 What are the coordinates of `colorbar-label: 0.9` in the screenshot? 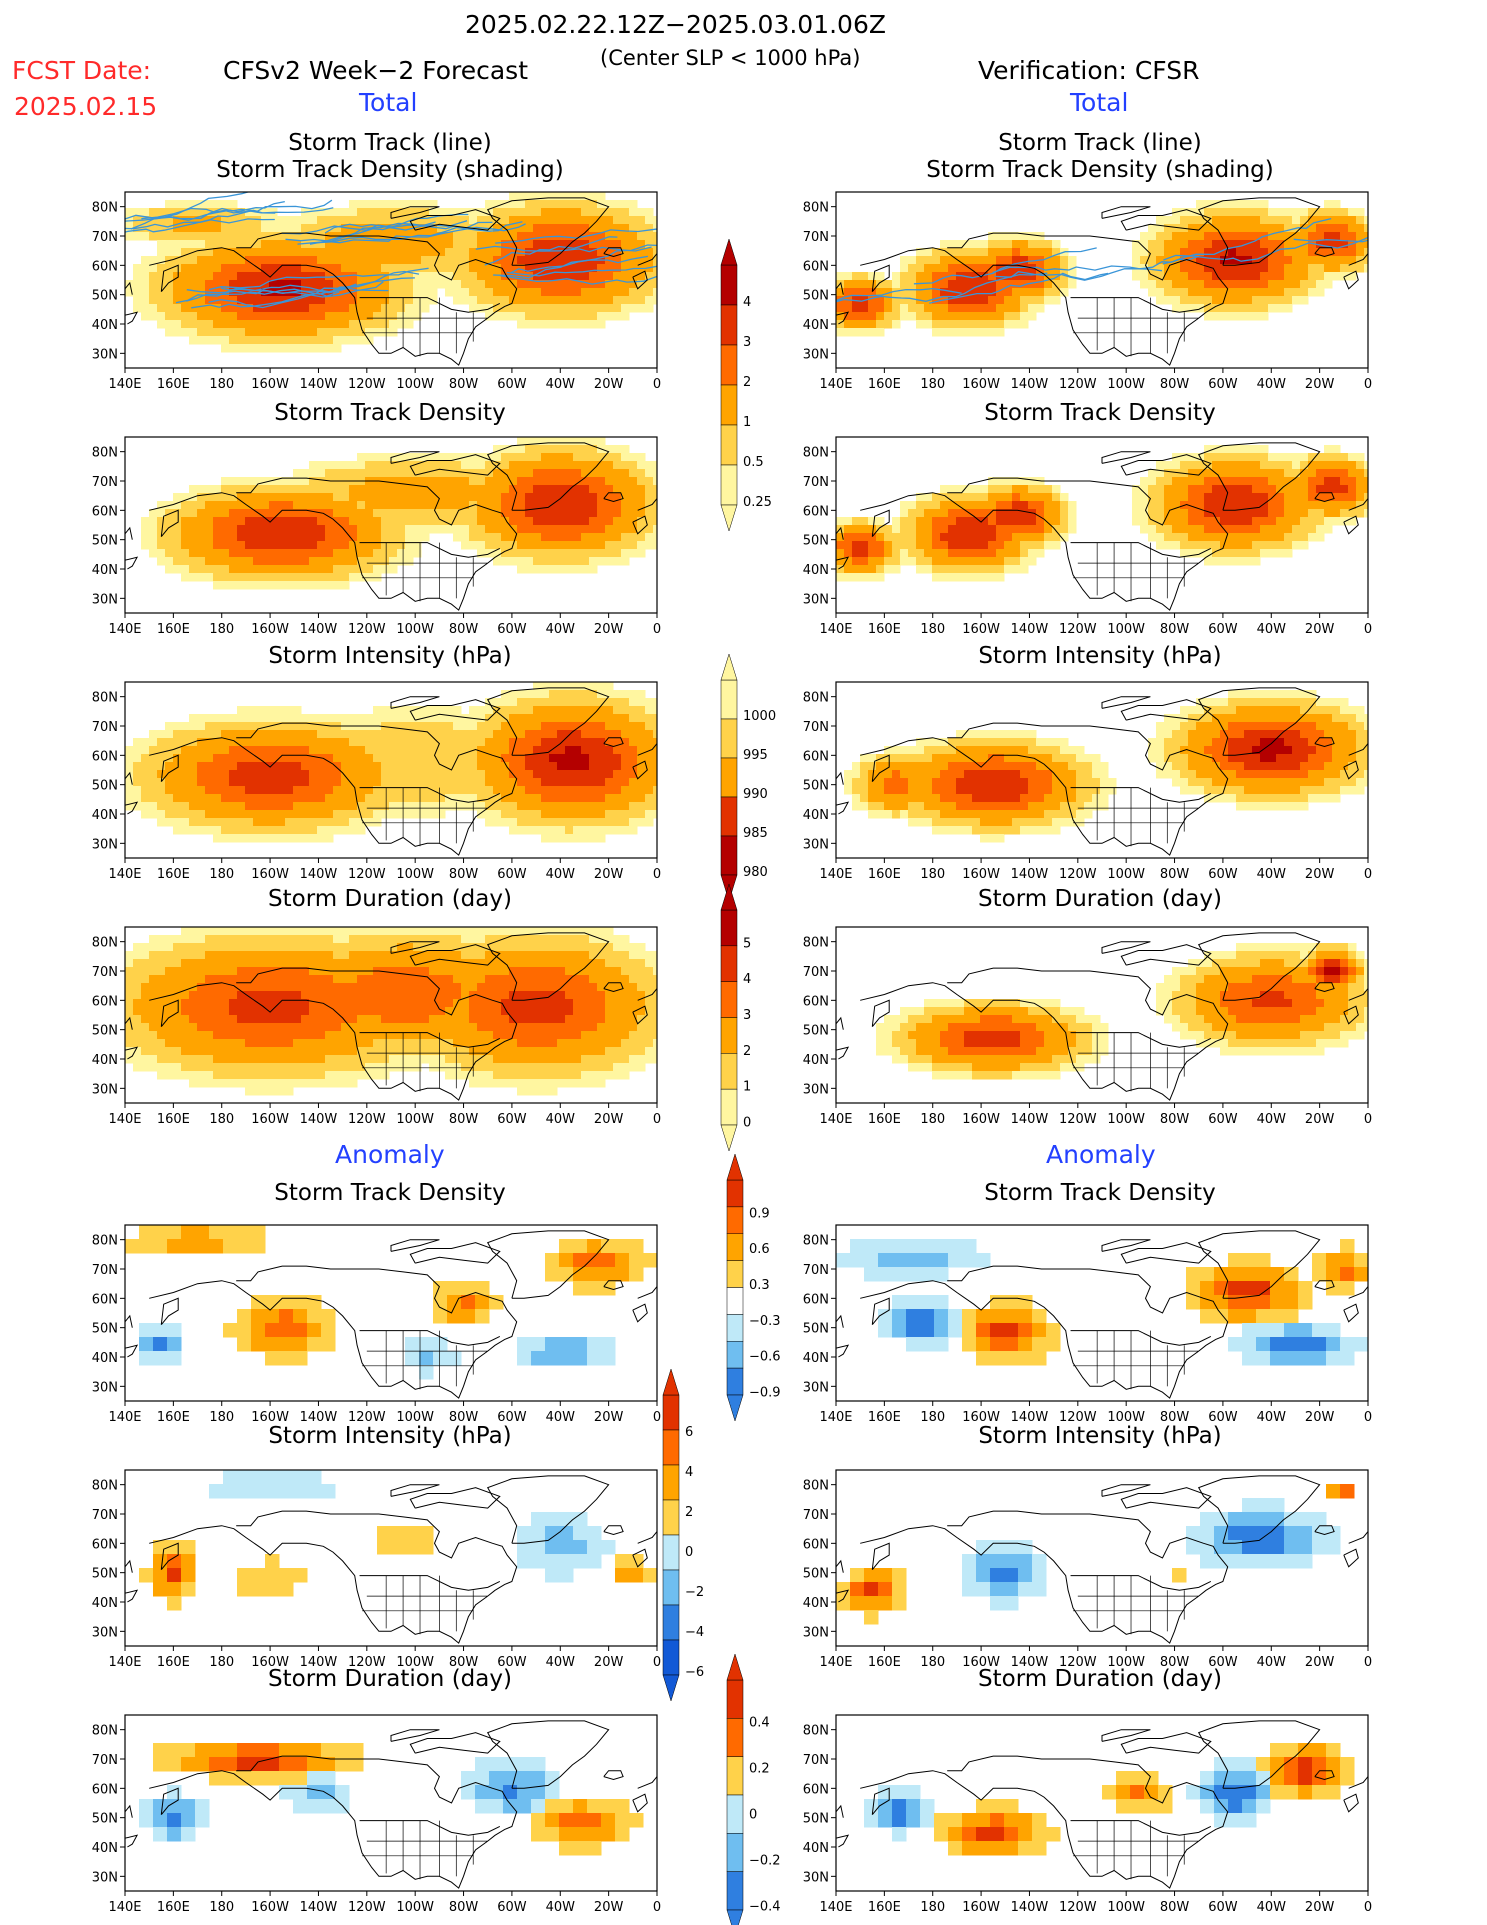 It's located at (759, 1213).